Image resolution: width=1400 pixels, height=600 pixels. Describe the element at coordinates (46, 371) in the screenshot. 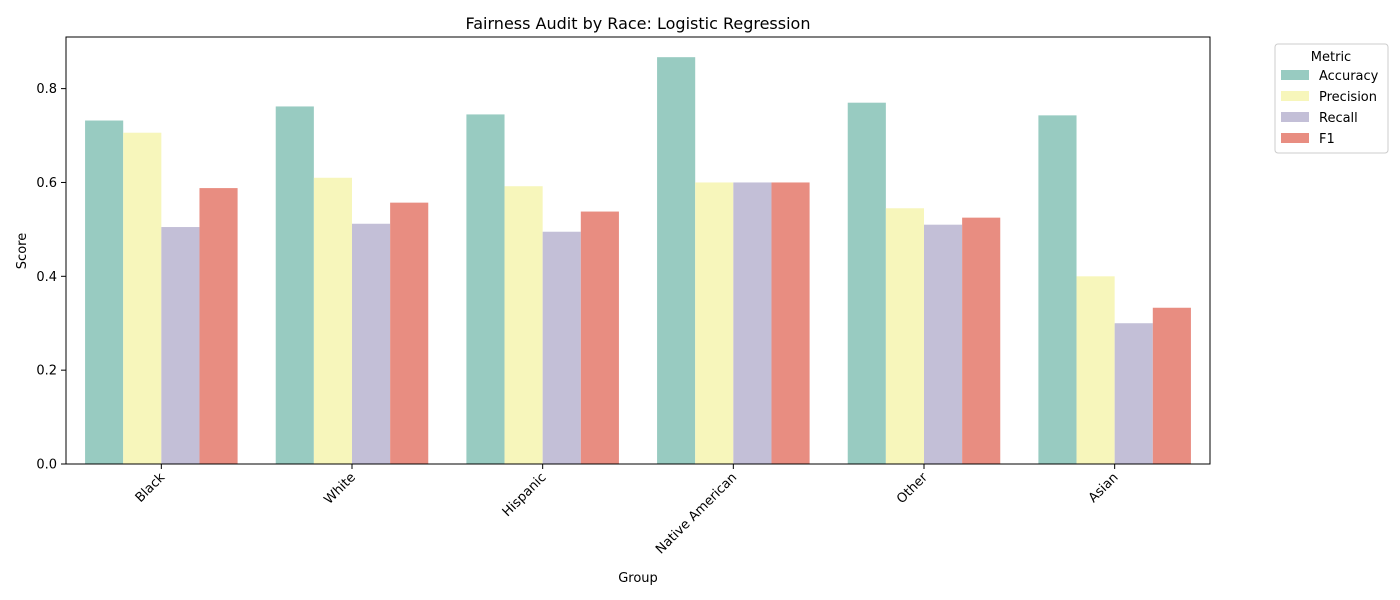

I see `y-tick-label: 0.2` at that location.